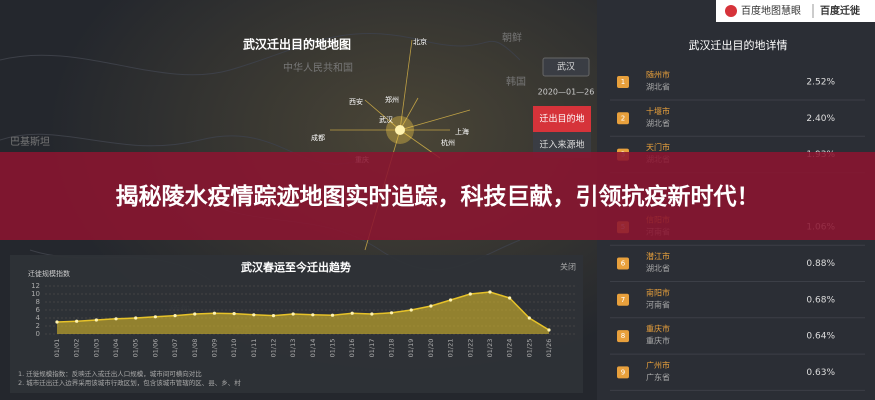 The width and height of the screenshot is (875, 400). Describe the element at coordinates (411, 348) in the screenshot. I see `x-tick-label: 01/19` at that location.